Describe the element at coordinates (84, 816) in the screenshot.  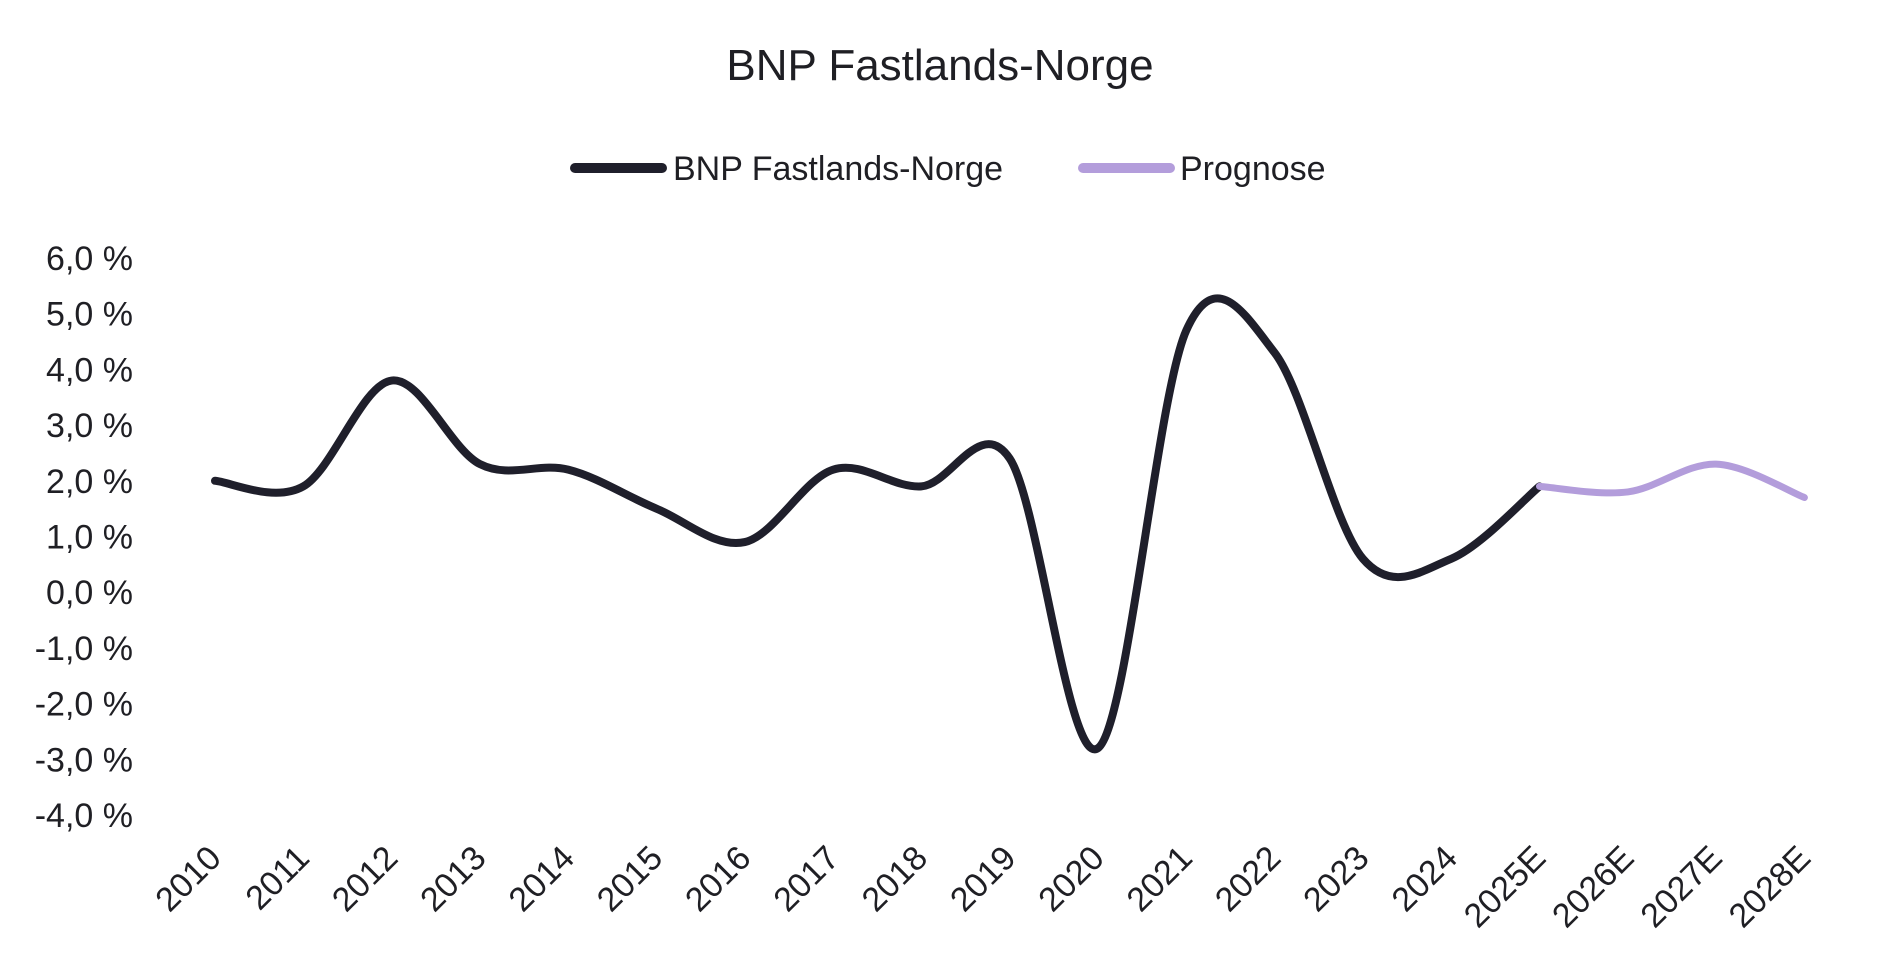
I see `y-tick-label: -4,0 %` at that location.